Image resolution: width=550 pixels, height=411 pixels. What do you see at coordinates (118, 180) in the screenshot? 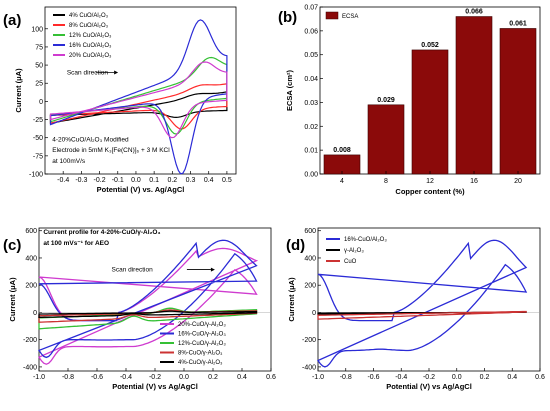
I see `x-tick-label: -0.1` at bounding box center [118, 180].